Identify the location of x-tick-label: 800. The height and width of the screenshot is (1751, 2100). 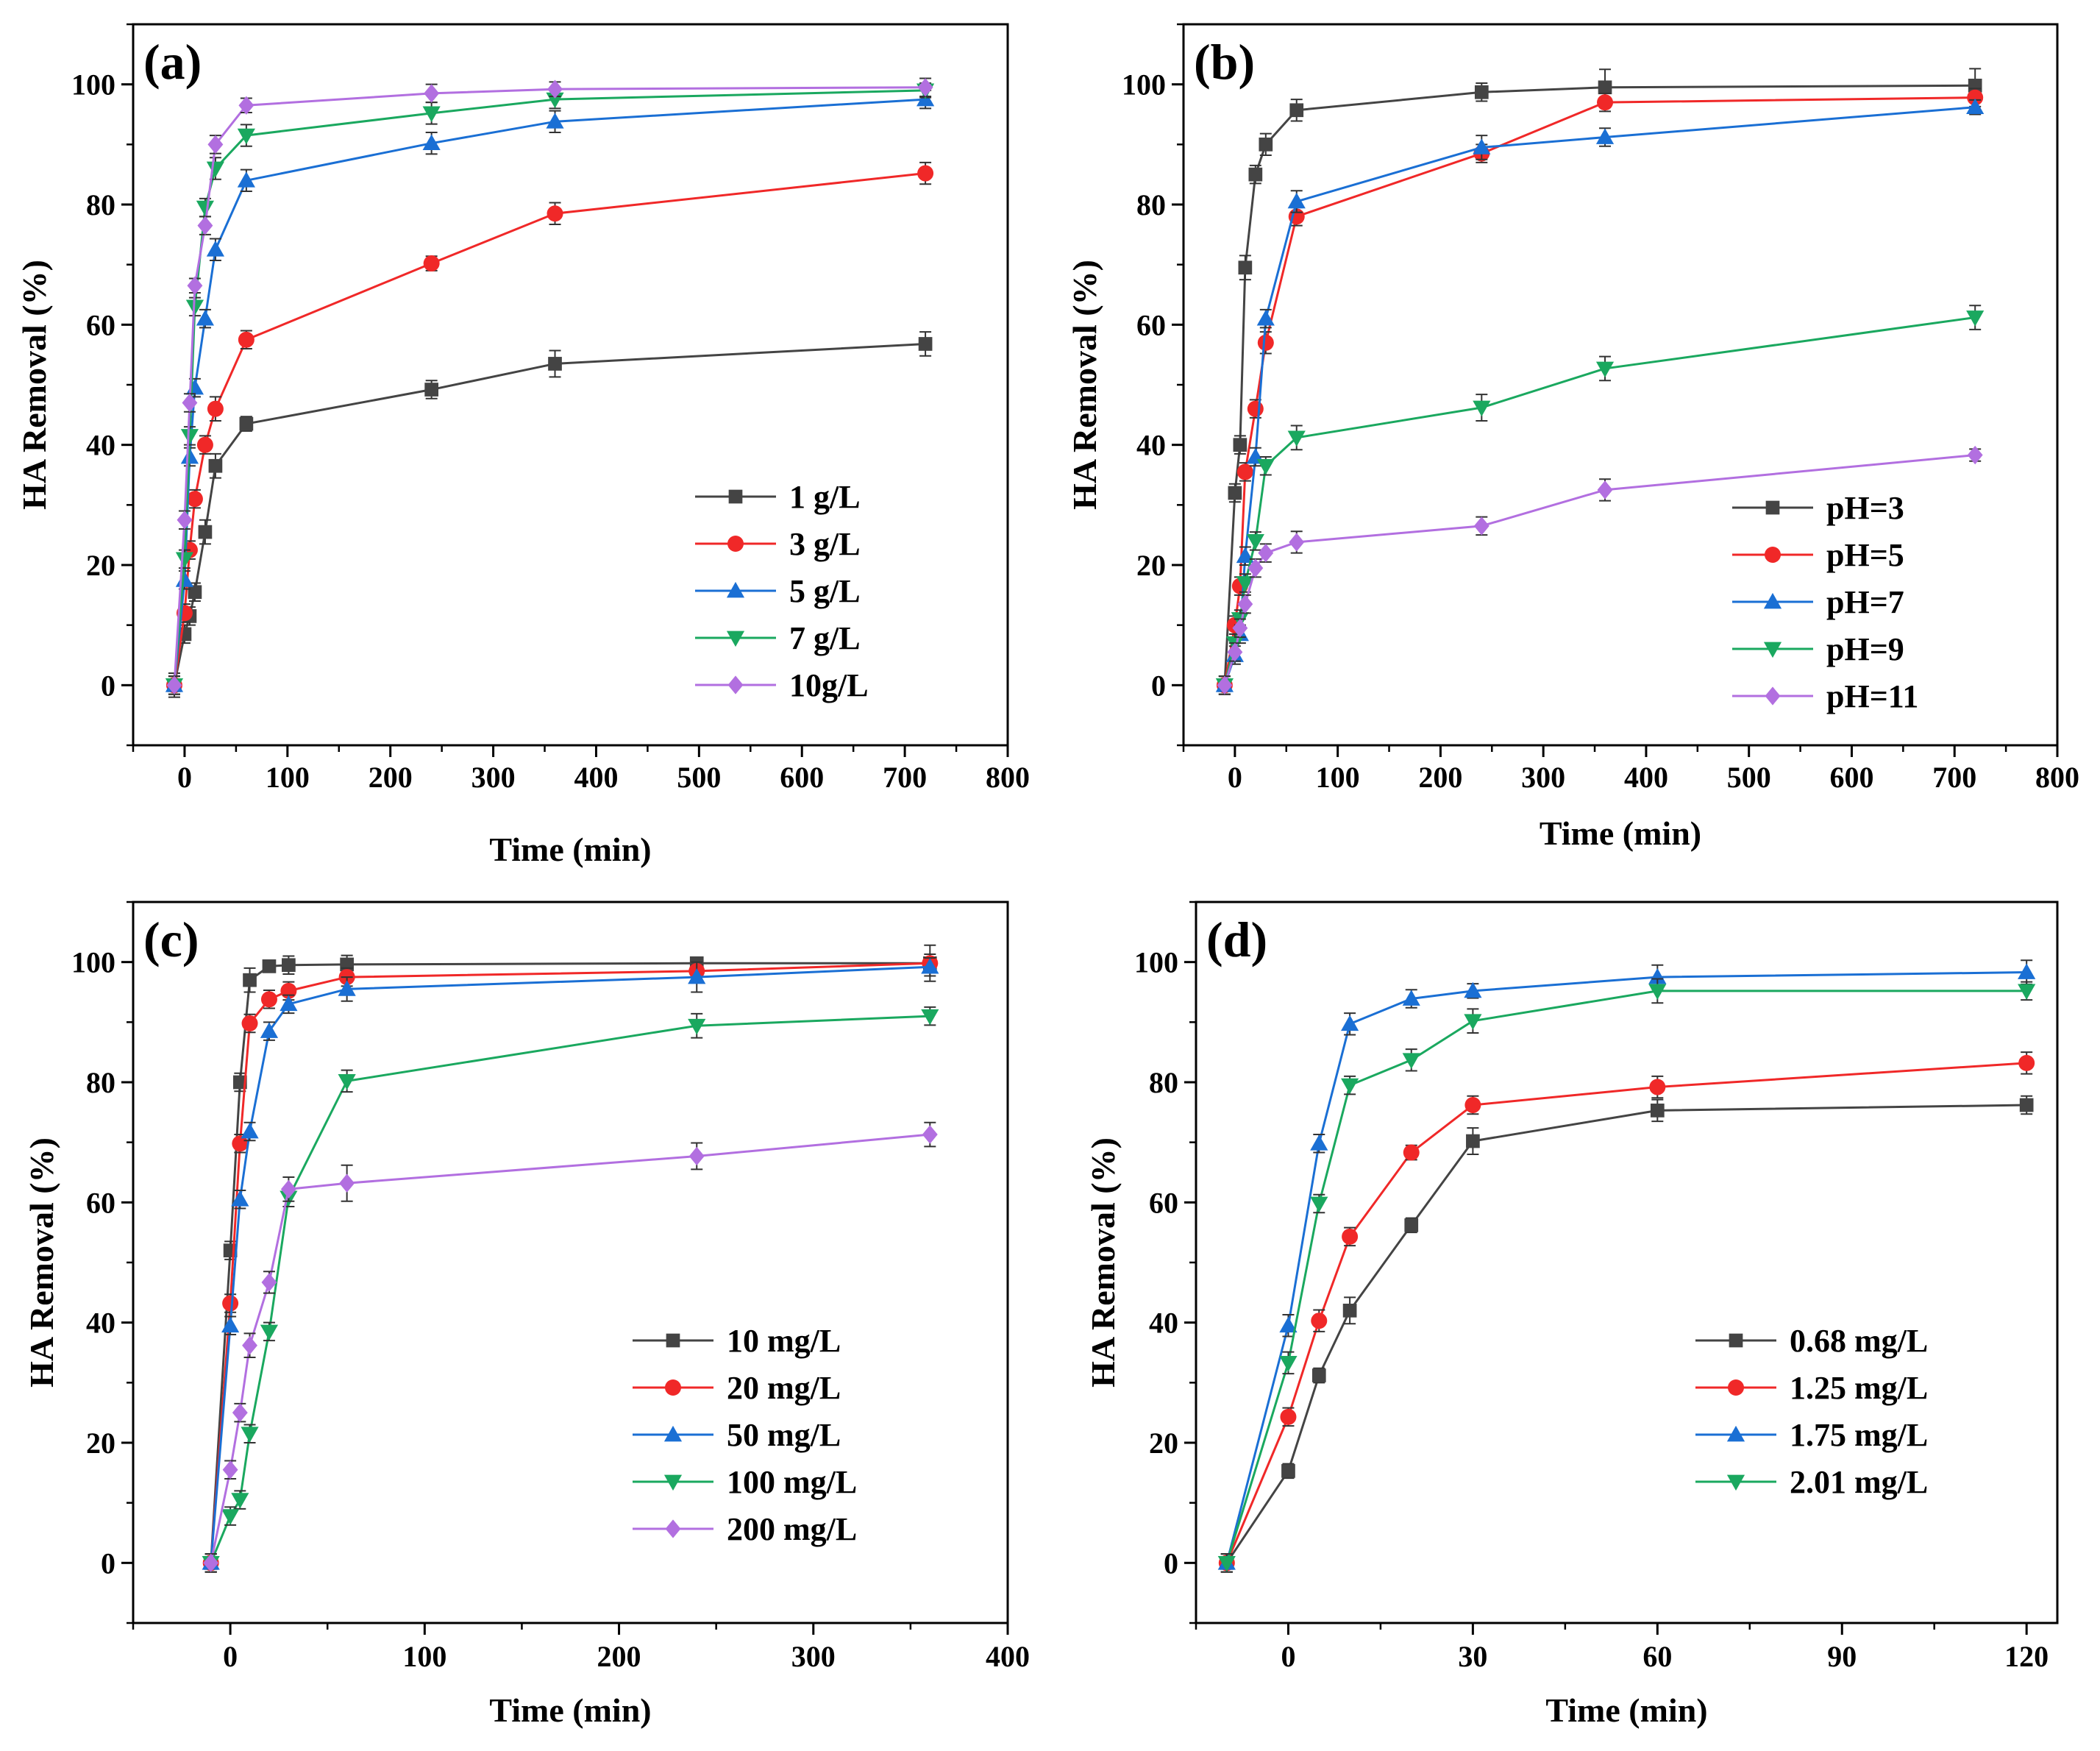
(2057, 777).